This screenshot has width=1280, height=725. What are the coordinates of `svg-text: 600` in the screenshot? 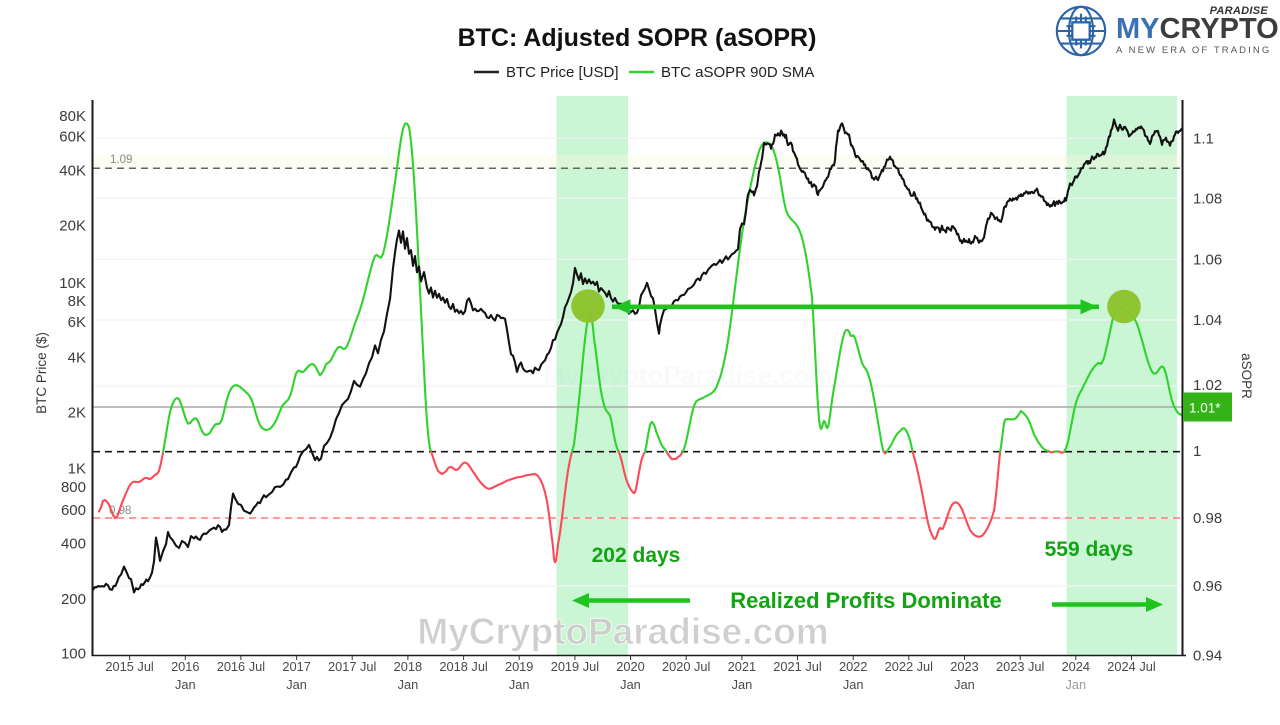 It's located at (73, 510).